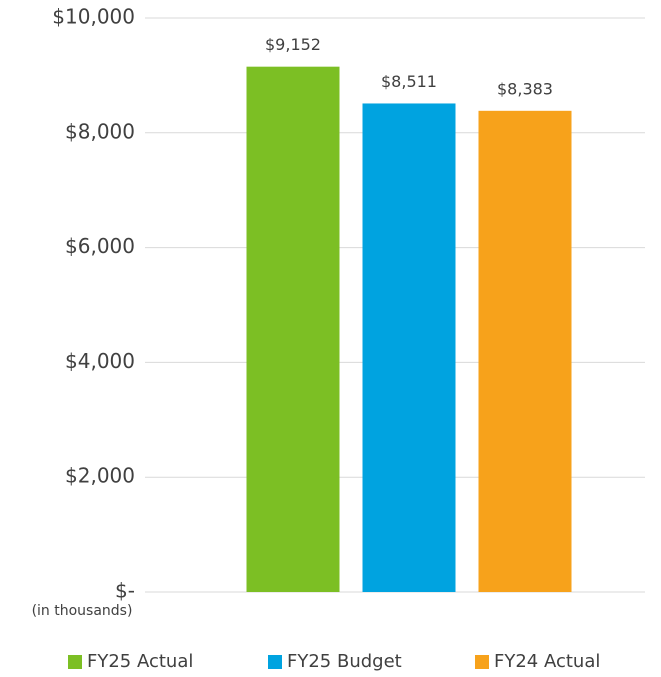  Describe the element at coordinates (125, 591) in the screenshot. I see `y-tick-label: $-` at that location.